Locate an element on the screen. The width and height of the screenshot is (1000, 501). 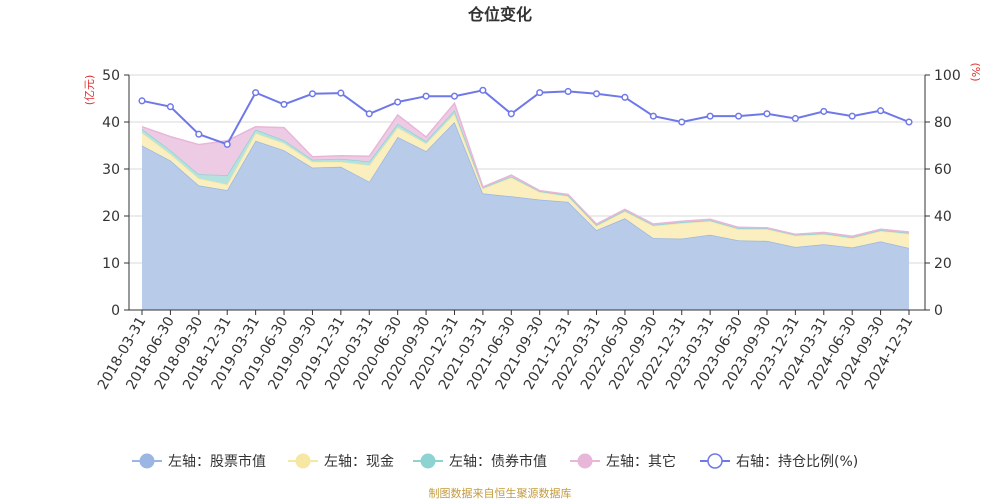
legend-item-2: 左轴：现金 is located at coordinates (341, 461).